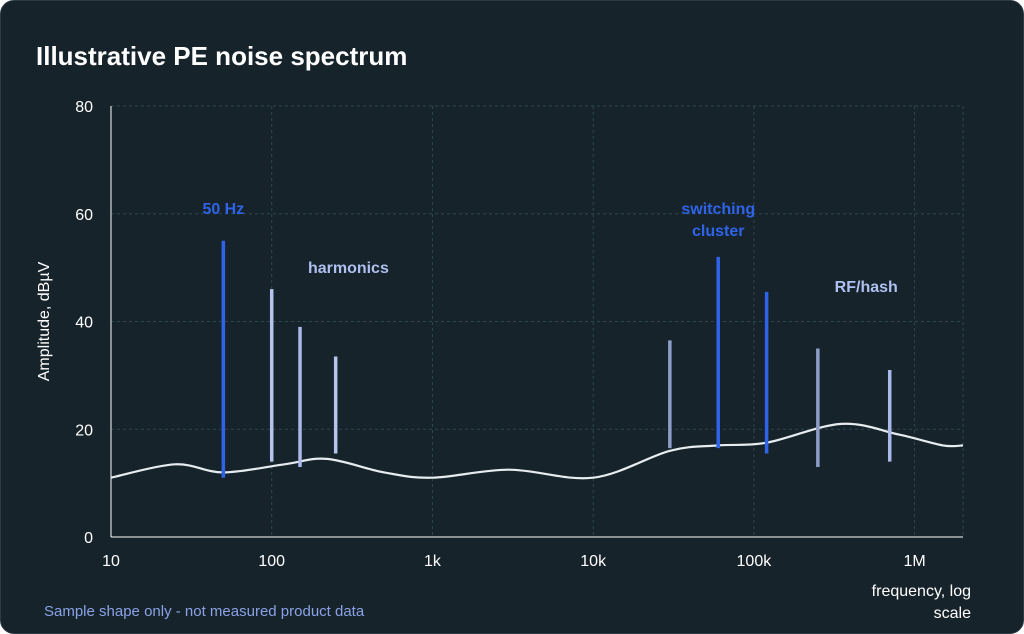 The image size is (1024, 634). What do you see at coordinates (433, 561) in the screenshot?
I see `x-tick-label: 1k` at bounding box center [433, 561].